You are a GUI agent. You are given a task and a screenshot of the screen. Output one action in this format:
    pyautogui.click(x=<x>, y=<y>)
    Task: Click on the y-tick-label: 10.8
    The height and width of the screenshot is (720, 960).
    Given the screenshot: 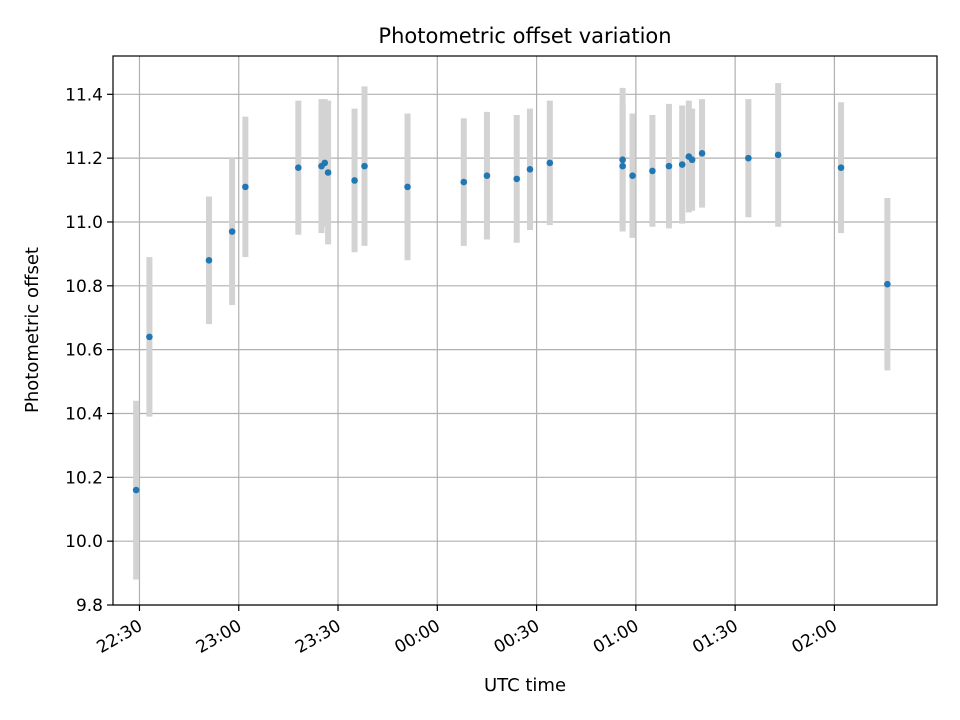 What is the action you would take?
    pyautogui.click(x=84, y=287)
    